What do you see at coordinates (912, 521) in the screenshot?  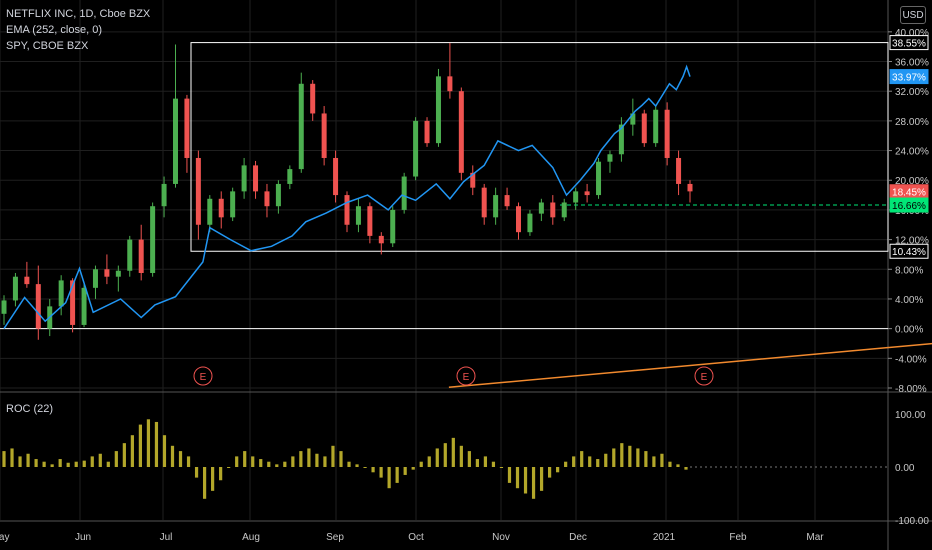 I see `roc-tick-label: -100.00` at bounding box center [912, 521].